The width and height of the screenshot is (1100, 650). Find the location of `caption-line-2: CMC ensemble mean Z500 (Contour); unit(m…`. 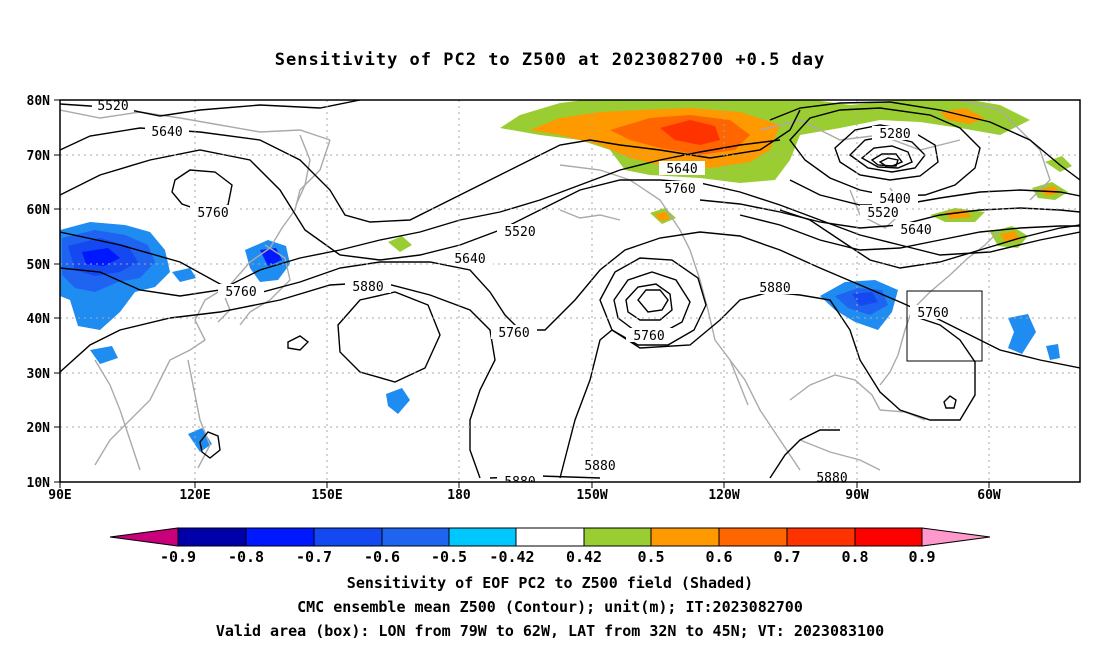

caption-line-2: CMC ensemble mean Z500 (Contour); unit(m… is located at coordinates (550, 607).